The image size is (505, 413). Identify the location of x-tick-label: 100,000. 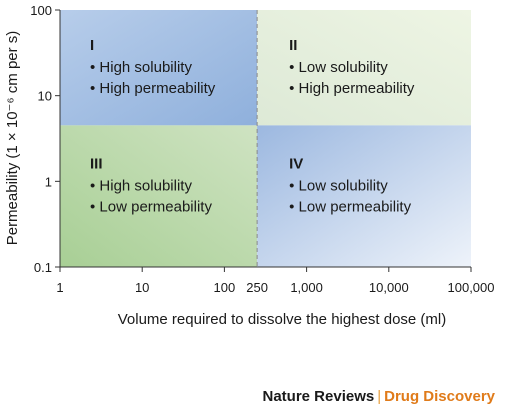
(471, 287).